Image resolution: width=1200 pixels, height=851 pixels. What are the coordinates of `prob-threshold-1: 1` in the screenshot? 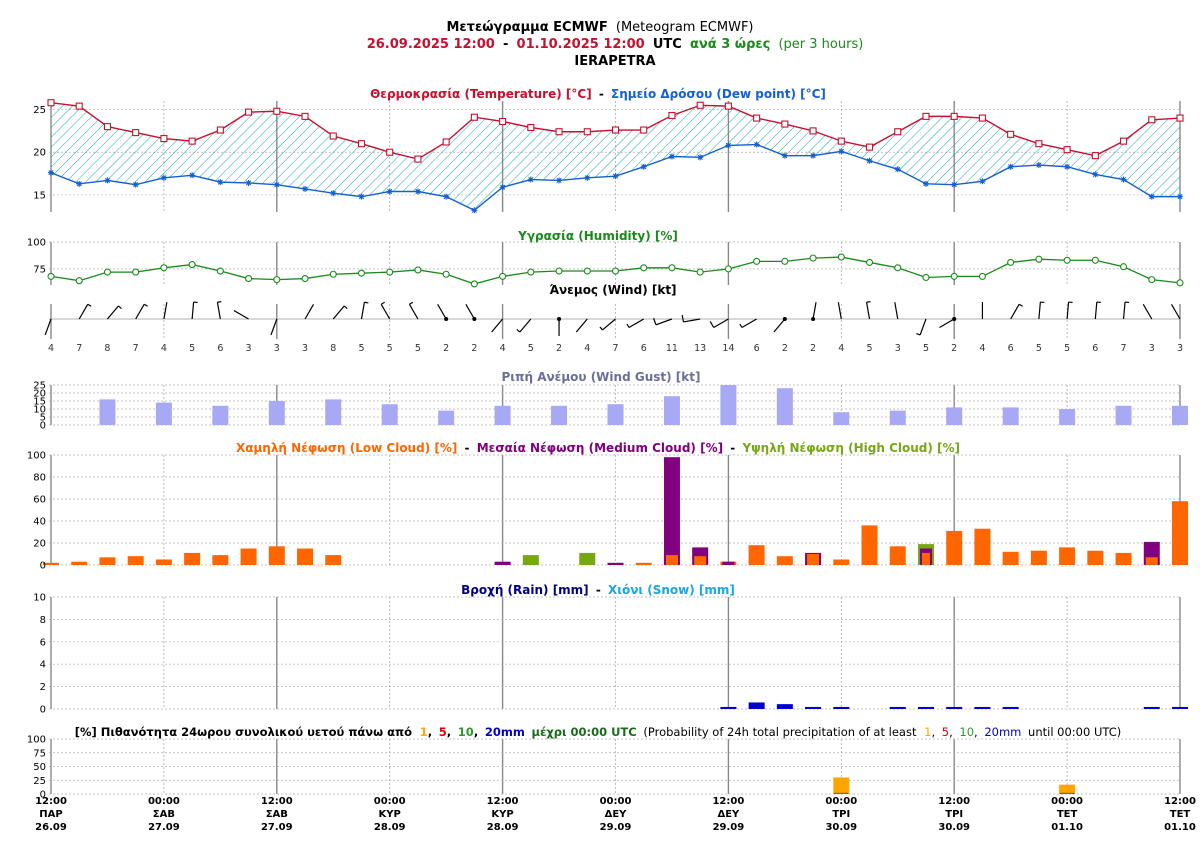 It's located at (424, 732).